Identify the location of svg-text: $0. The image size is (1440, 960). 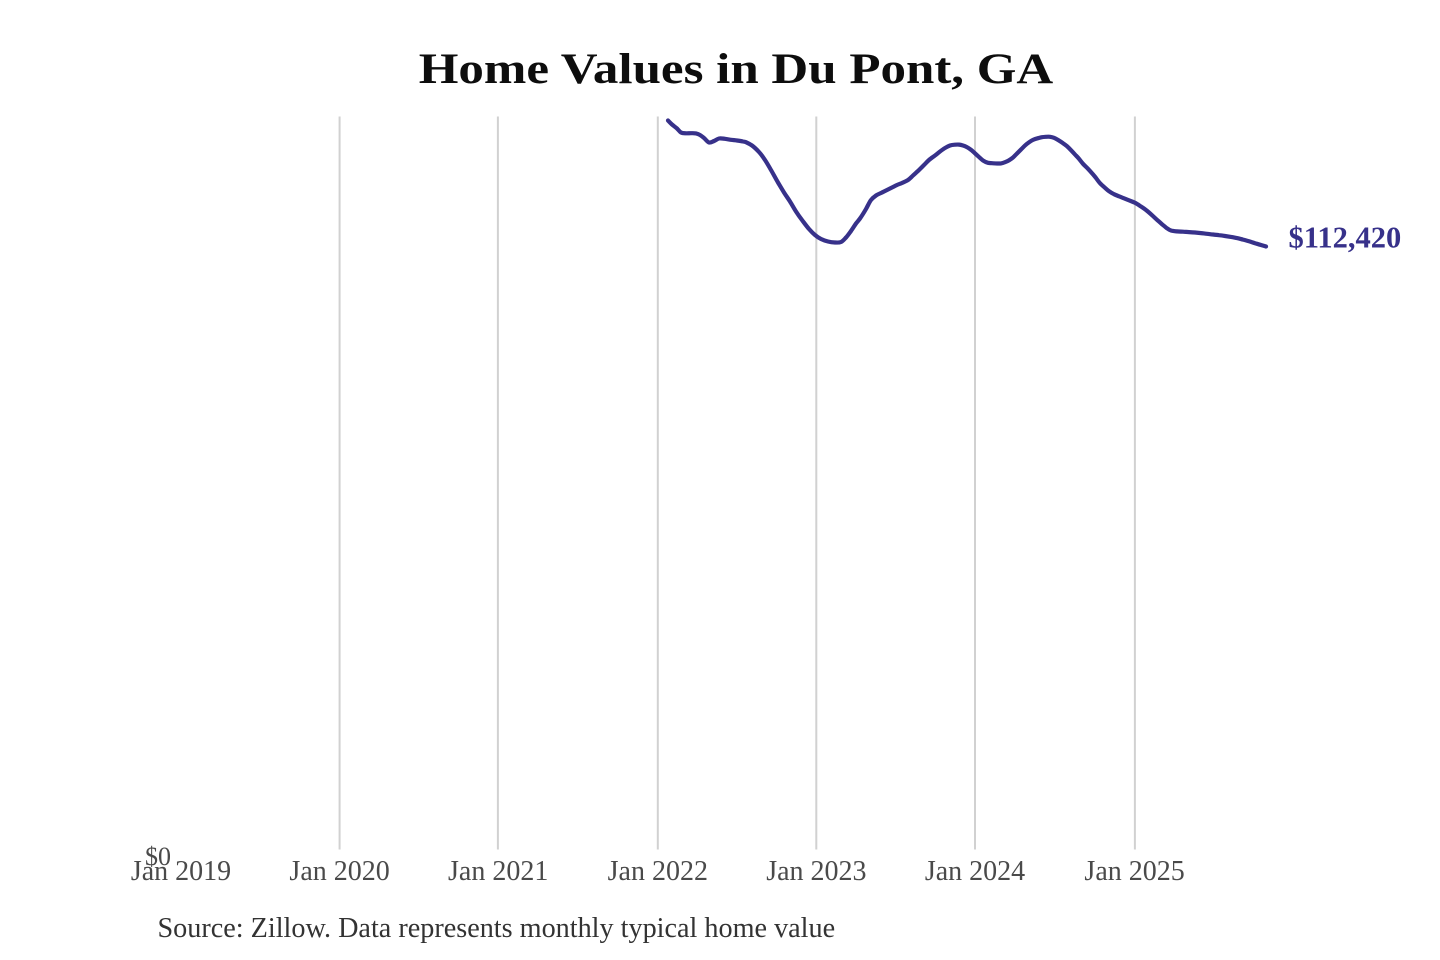
(158, 856).